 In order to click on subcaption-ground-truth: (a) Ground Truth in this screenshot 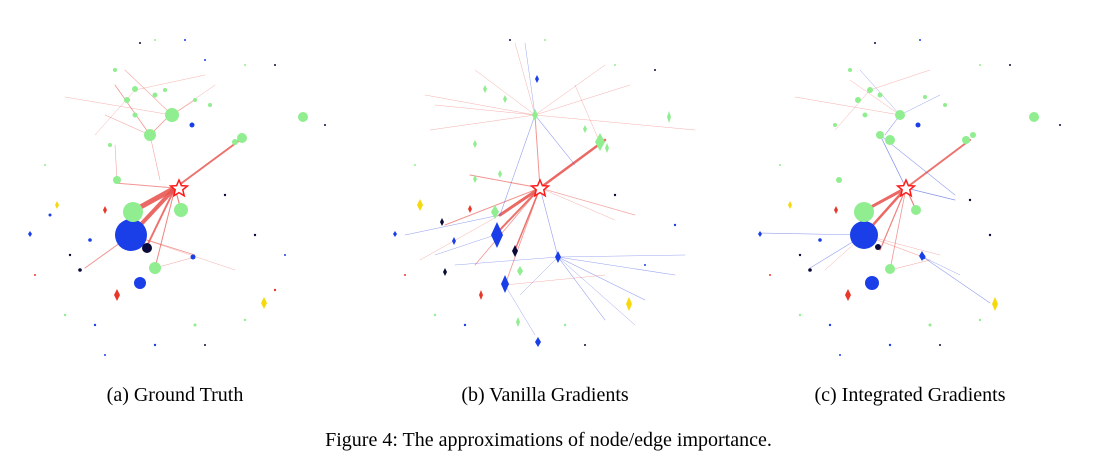, I will do `click(175, 395)`.